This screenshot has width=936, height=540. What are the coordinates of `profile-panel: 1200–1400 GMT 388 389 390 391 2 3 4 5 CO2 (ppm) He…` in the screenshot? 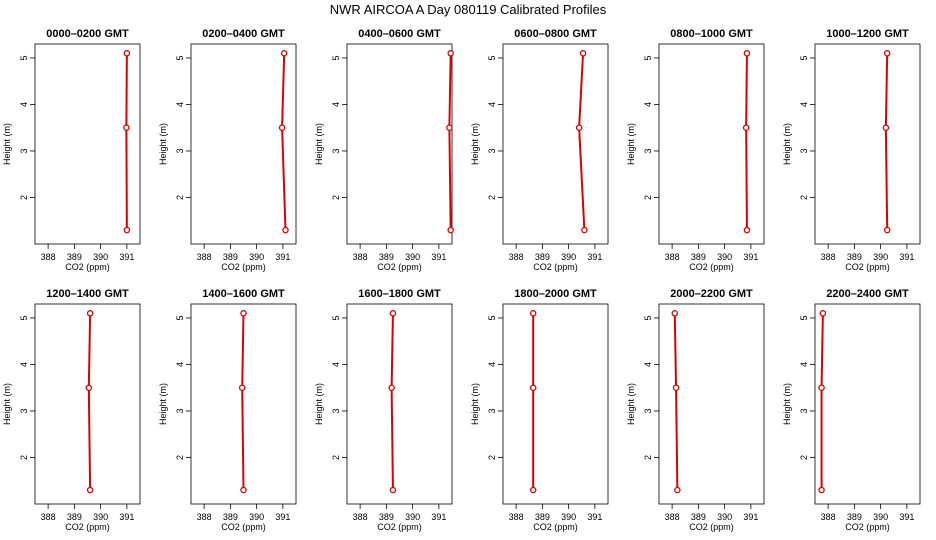 It's located at (71, 410).